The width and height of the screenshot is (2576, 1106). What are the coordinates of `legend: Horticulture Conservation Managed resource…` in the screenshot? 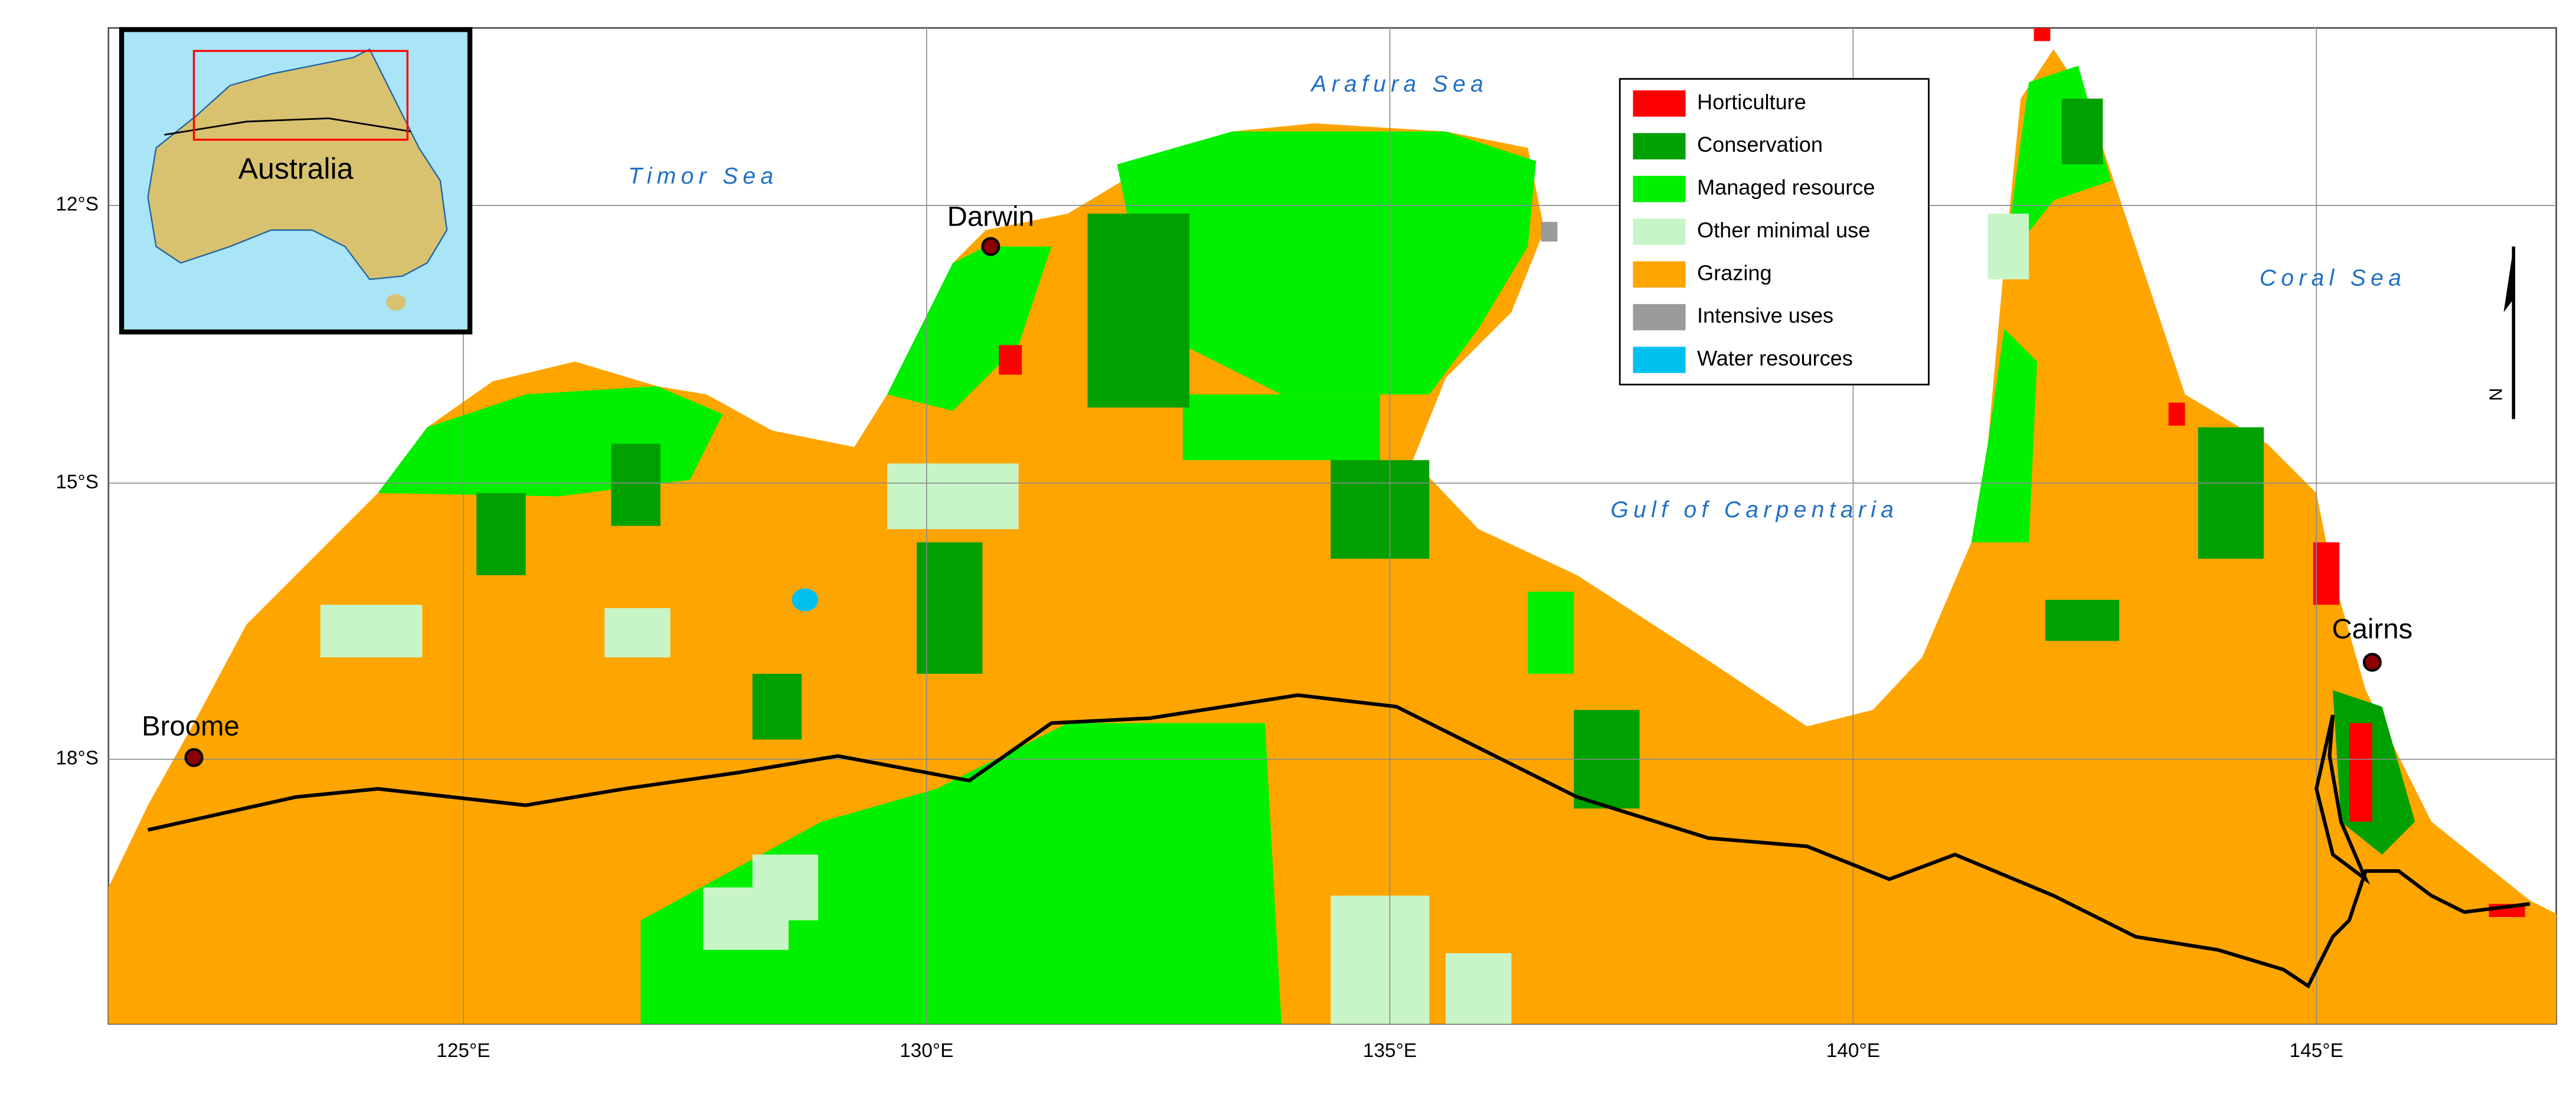 It's located at (1774, 232).